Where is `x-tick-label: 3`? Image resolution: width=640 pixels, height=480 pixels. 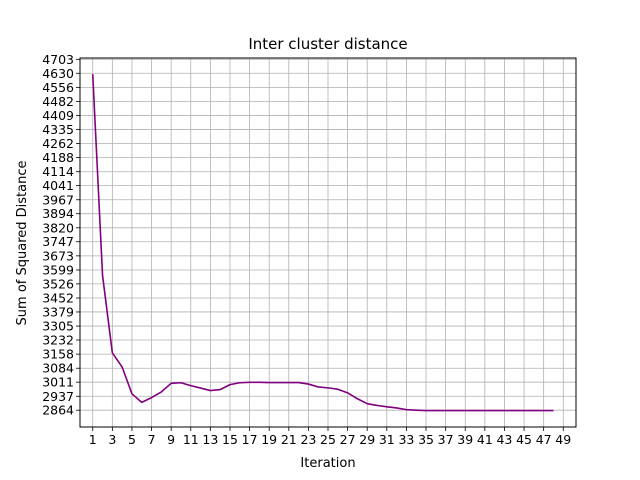 x-tick-label: 3 is located at coordinates (112, 439).